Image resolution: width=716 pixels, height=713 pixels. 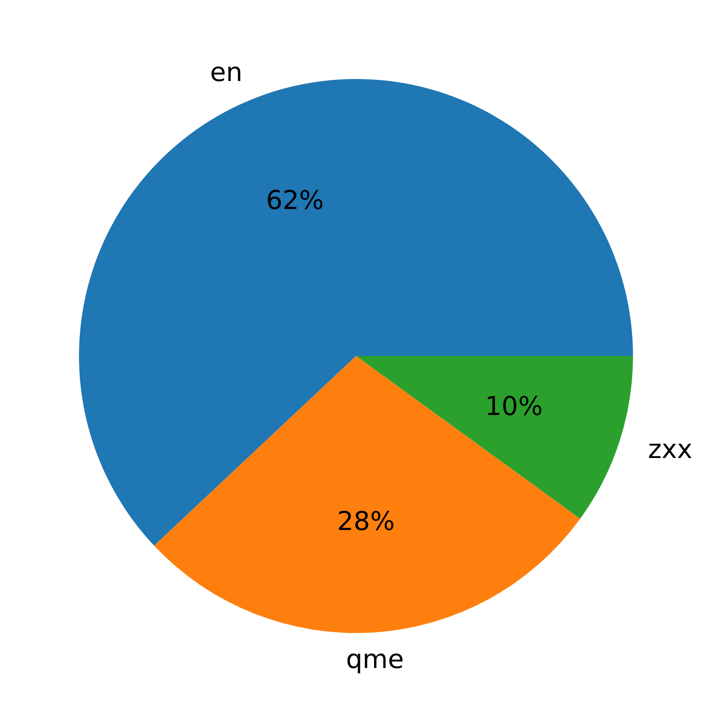 What do you see at coordinates (295, 201) in the screenshot?
I see `data-label: 62%` at bounding box center [295, 201].